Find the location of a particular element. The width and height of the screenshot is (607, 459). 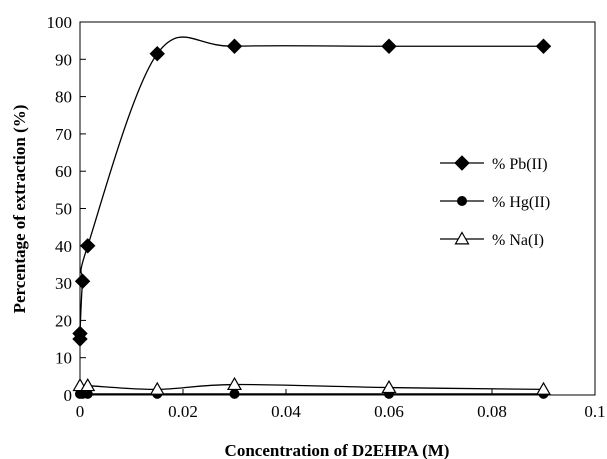

legend-label: % Hg(II) is located at coordinates (521, 202).